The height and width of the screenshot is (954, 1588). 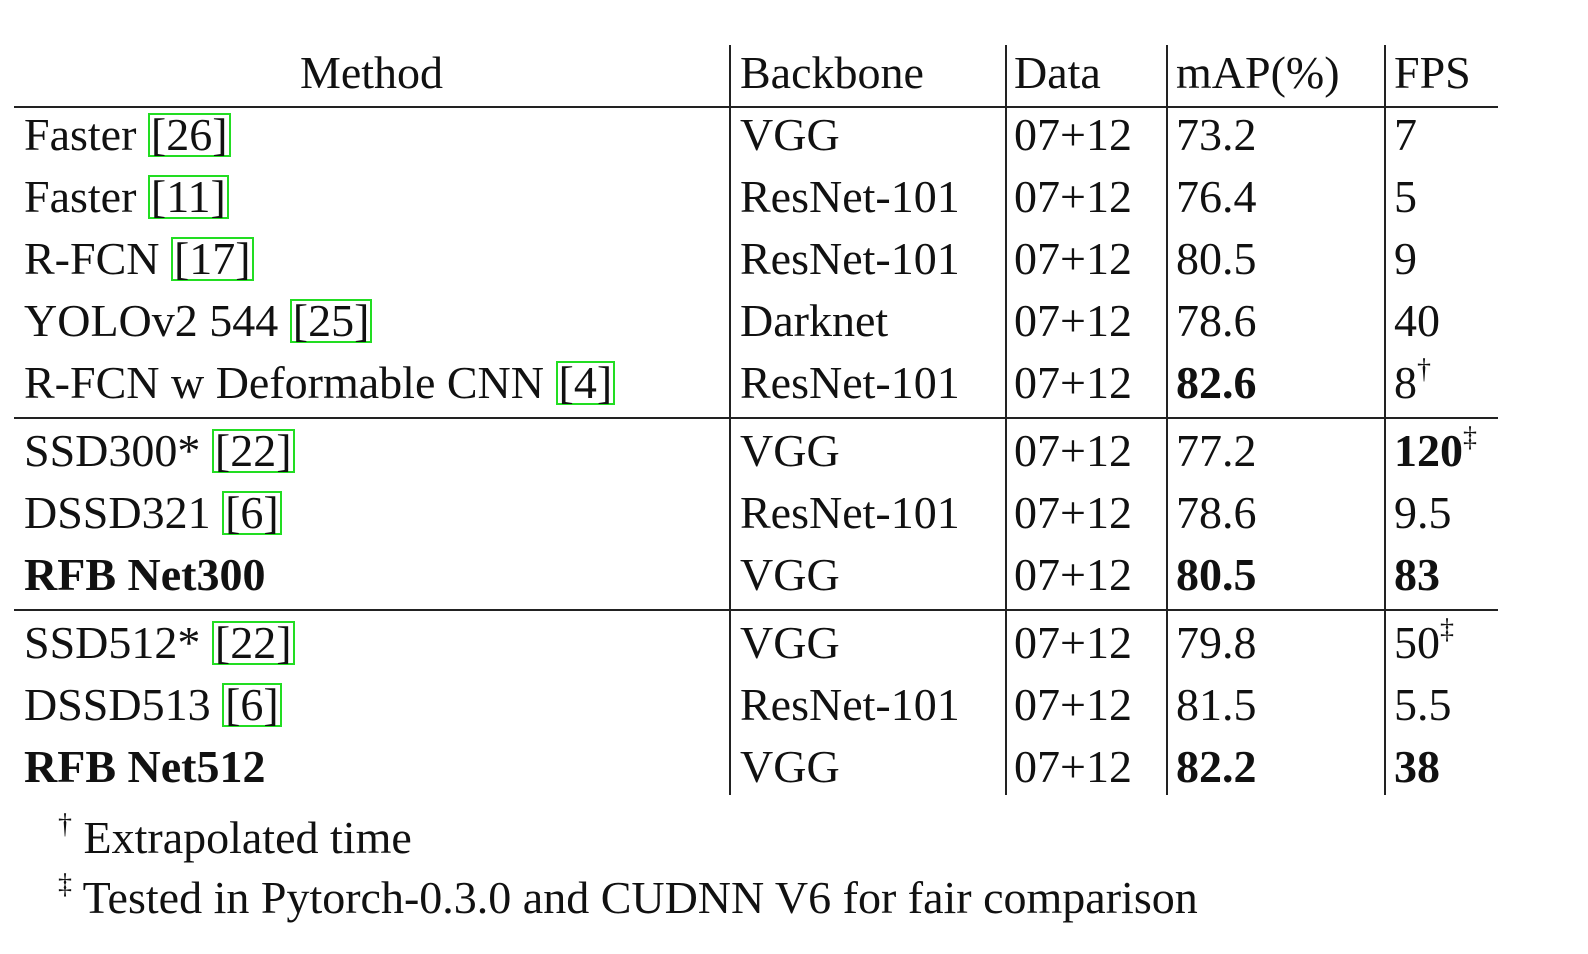 I want to click on cell-text: 77.2, so click(x=1216, y=450).